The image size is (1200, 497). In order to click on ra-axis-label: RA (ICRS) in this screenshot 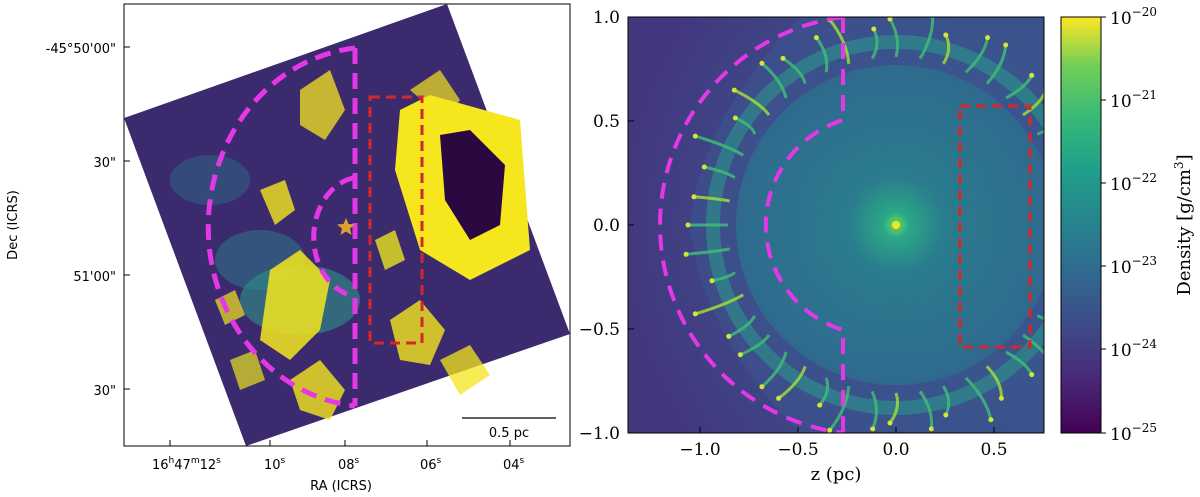, I will do `click(341, 486)`.